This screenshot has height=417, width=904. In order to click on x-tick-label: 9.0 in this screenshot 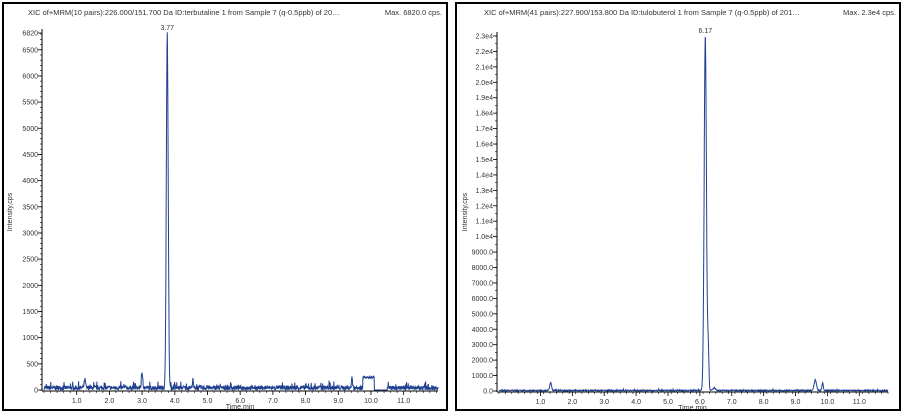, I will do `click(338, 401)`.